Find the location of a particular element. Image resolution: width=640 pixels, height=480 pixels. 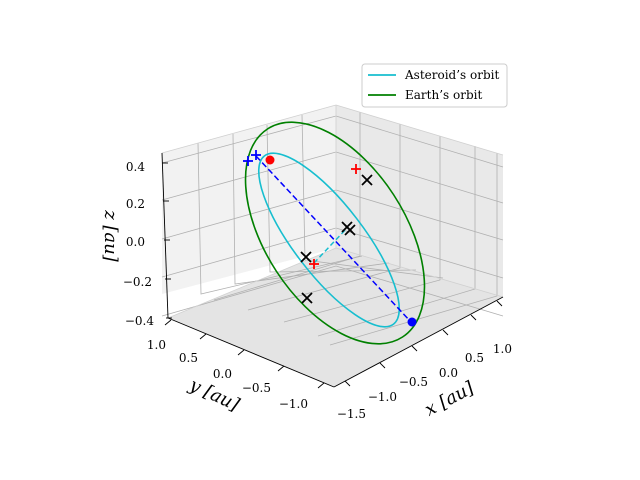

legend: Asteroid’s orbit Earth’s orbit is located at coordinates (434, 85).